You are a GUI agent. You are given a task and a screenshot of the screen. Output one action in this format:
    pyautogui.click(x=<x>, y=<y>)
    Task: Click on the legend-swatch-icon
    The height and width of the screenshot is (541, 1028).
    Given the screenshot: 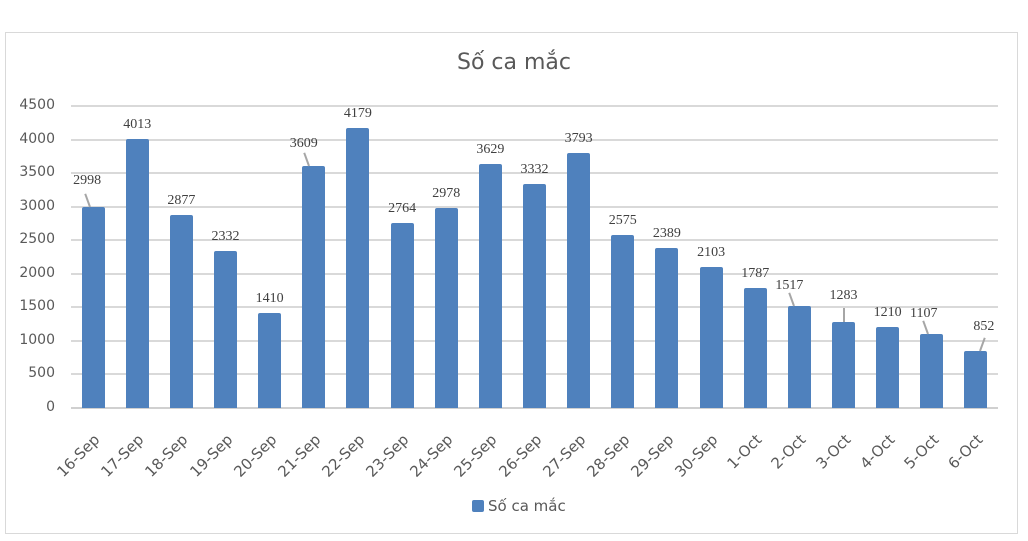 What is the action you would take?
    pyautogui.click(x=478, y=506)
    